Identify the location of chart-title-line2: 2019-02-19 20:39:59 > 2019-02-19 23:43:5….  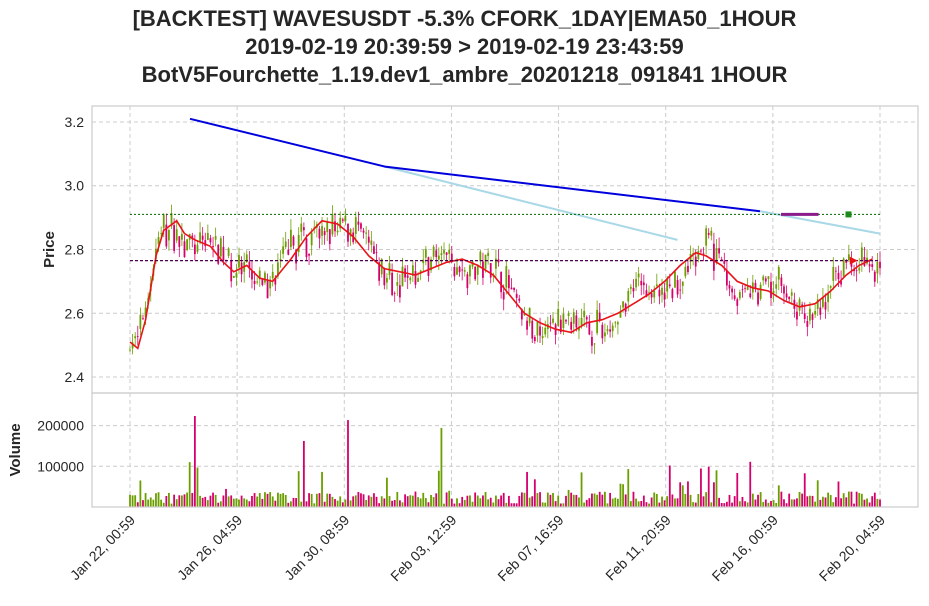
(464, 46).